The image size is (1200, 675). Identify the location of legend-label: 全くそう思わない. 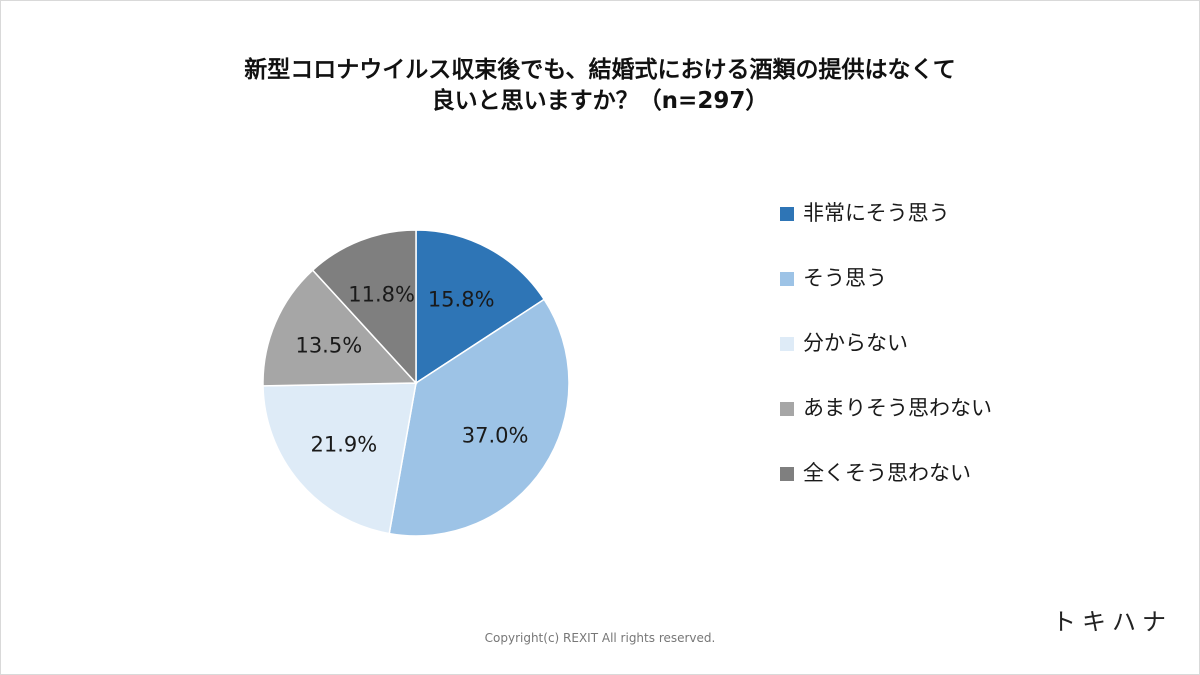
(887, 473).